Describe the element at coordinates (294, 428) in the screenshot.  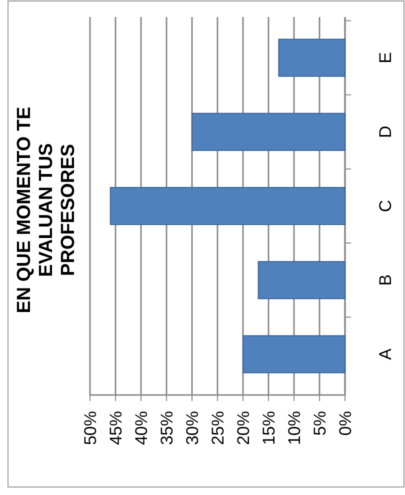
I see `x-tick-label: 10%` at that location.